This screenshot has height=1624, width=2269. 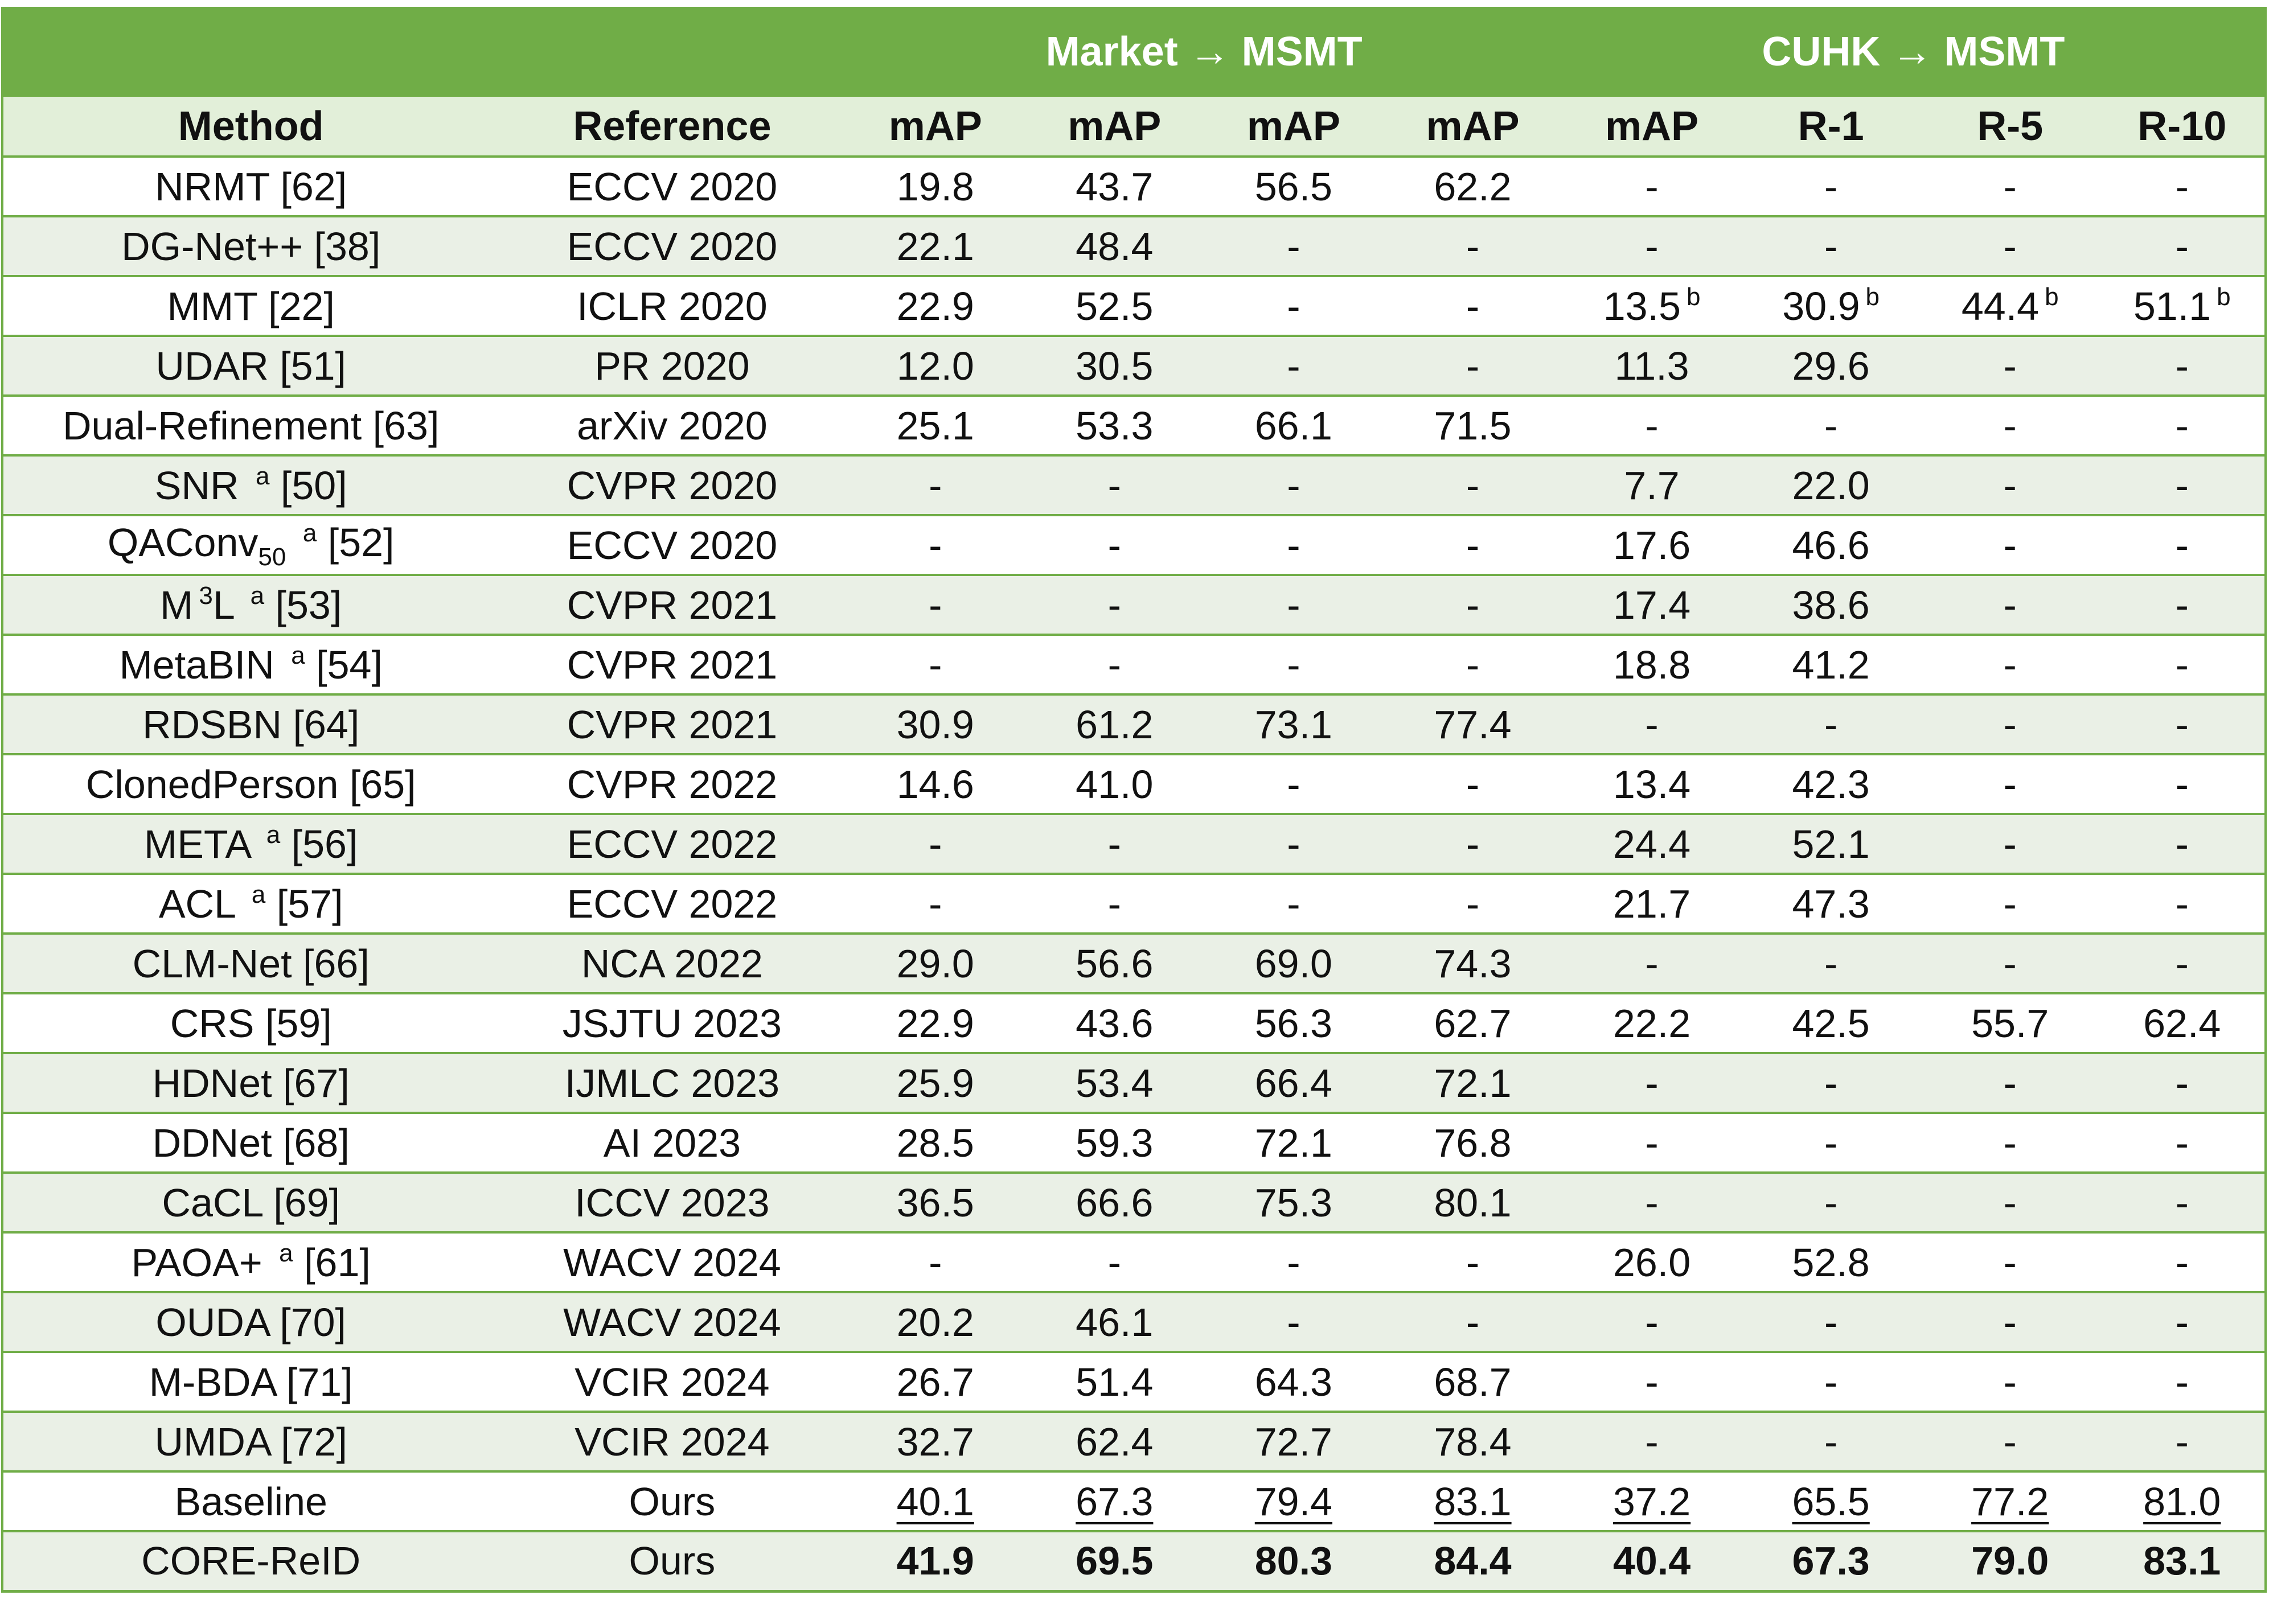 What do you see at coordinates (1652, 845) in the screenshot?
I see `value-cell: 24.4` at bounding box center [1652, 845].